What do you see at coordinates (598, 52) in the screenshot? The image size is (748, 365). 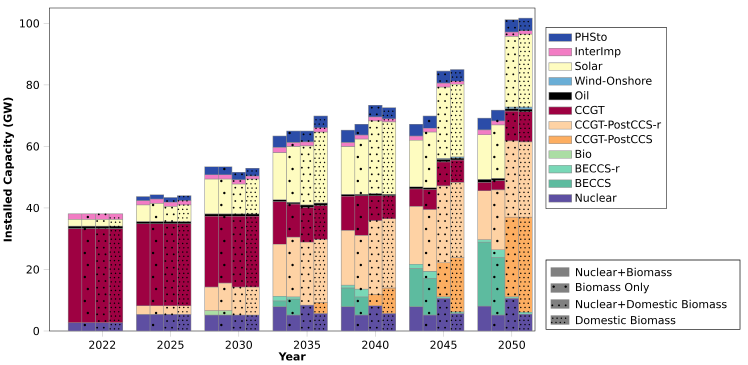 I see `legend-label: InterImp` at bounding box center [598, 52].